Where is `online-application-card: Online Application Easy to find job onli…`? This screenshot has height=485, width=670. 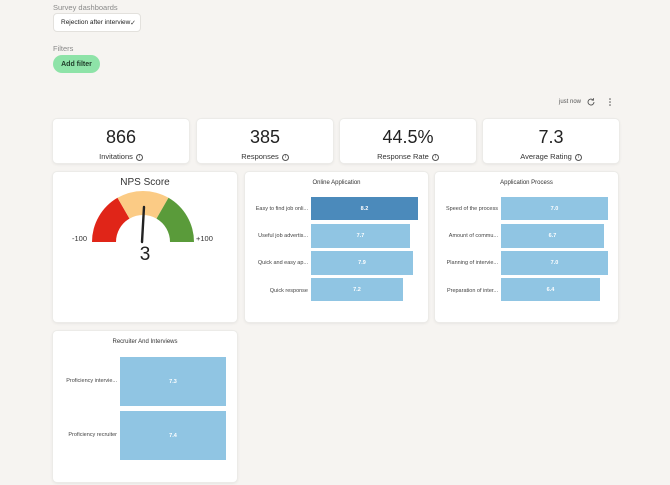 online-application-card: Online Application Easy to find job onli… is located at coordinates (336, 247).